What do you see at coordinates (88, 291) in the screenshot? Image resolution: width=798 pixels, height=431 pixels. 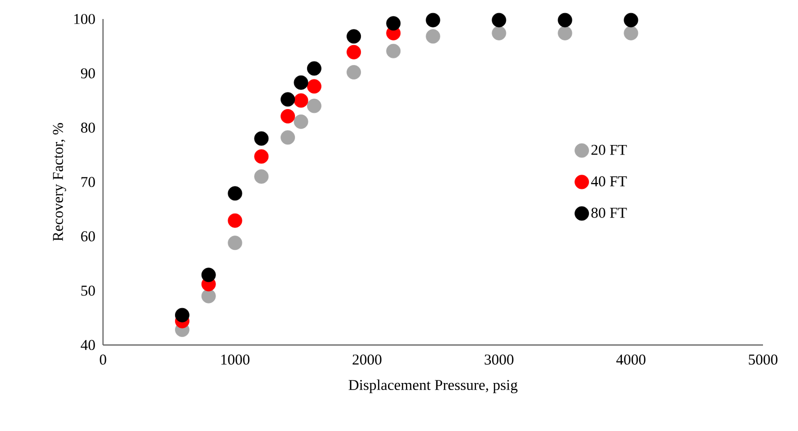 I see `y-tick-label: 50` at bounding box center [88, 291].